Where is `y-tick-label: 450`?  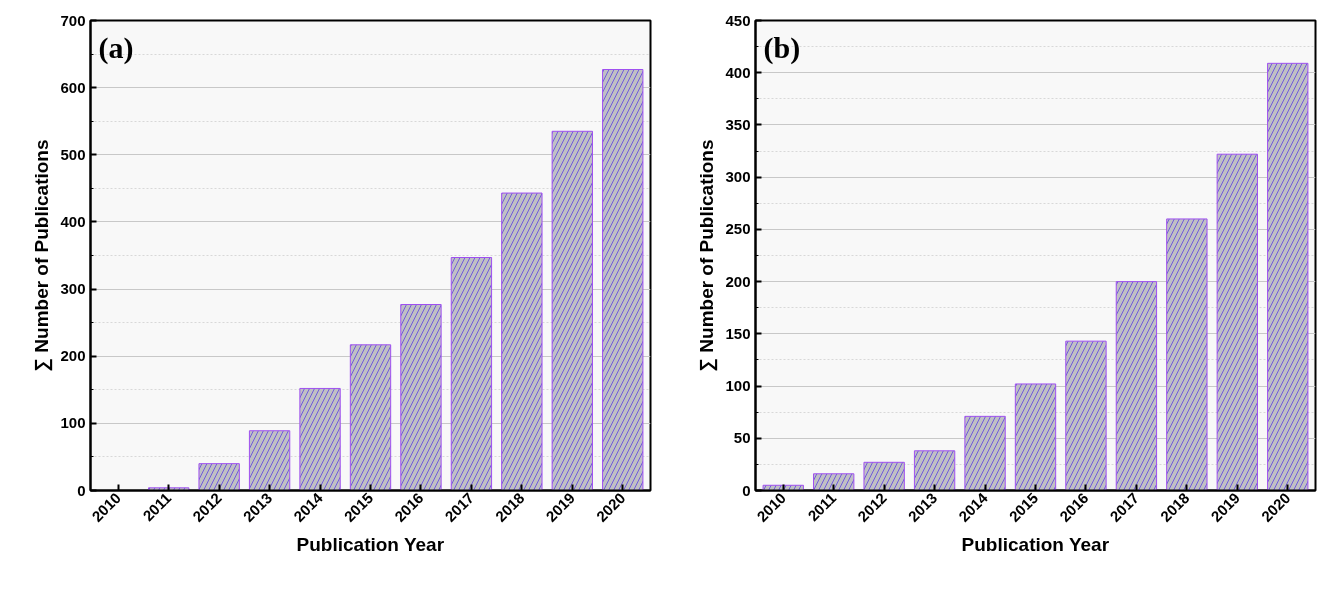 y-tick-label: 450 is located at coordinates (738, 20).